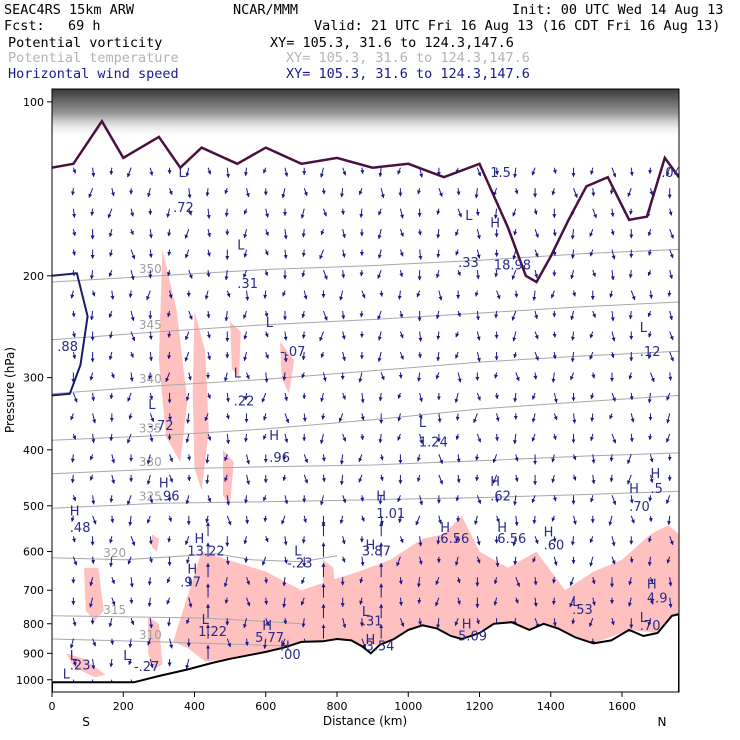  I want to click on terrain, so click(365, 652).